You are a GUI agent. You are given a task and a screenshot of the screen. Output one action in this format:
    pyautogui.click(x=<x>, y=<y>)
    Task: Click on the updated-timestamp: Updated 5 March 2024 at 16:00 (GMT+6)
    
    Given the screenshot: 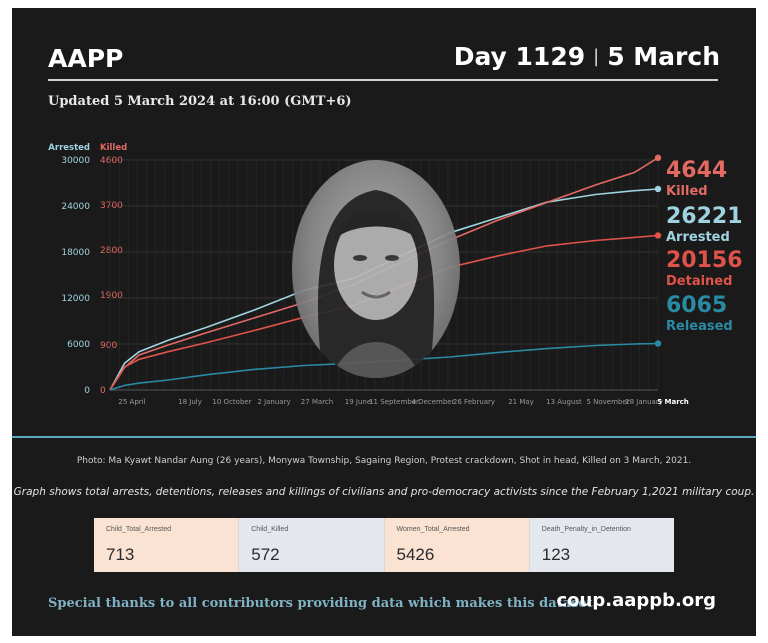 What is the action you would take?
    pyautogui.click(x=200, y=101)
    